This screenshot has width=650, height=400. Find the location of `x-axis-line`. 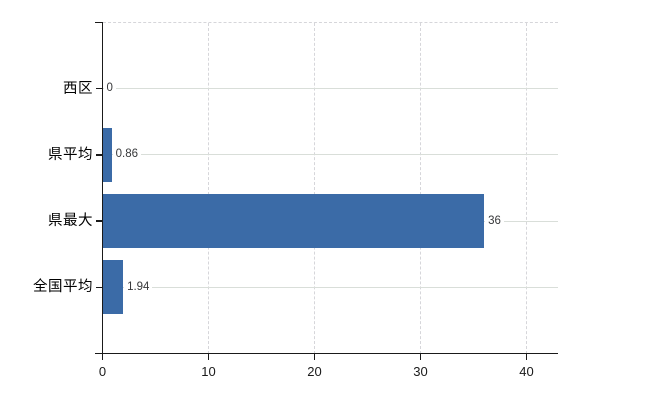

x-axis-line is located at coordinates (326, 353).